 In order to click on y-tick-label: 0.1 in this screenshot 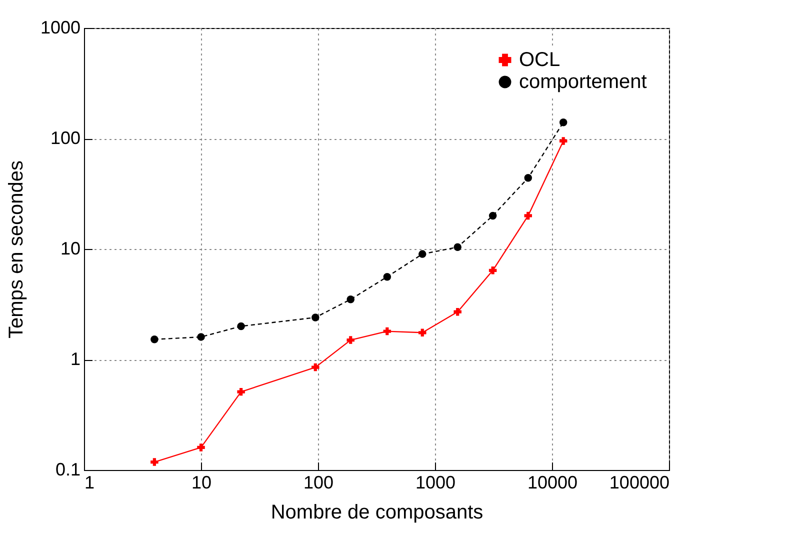, I will do `click(67, 470)`.